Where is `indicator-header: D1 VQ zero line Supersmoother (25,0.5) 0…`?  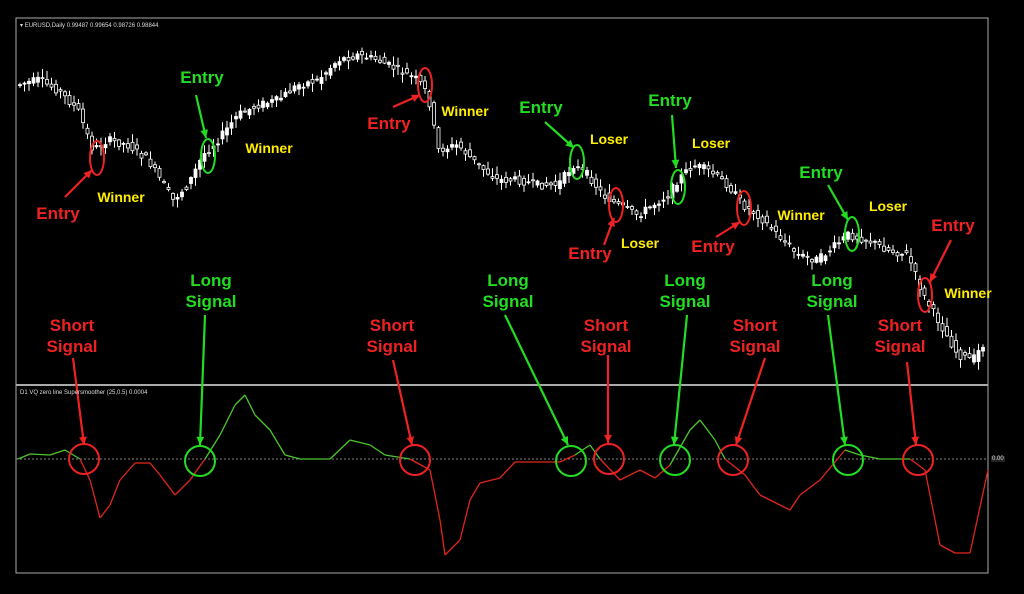
indicator-header: D1 VQ zero line Supersmoother (25,0.5) 0… is located at coordinates (84, 393).